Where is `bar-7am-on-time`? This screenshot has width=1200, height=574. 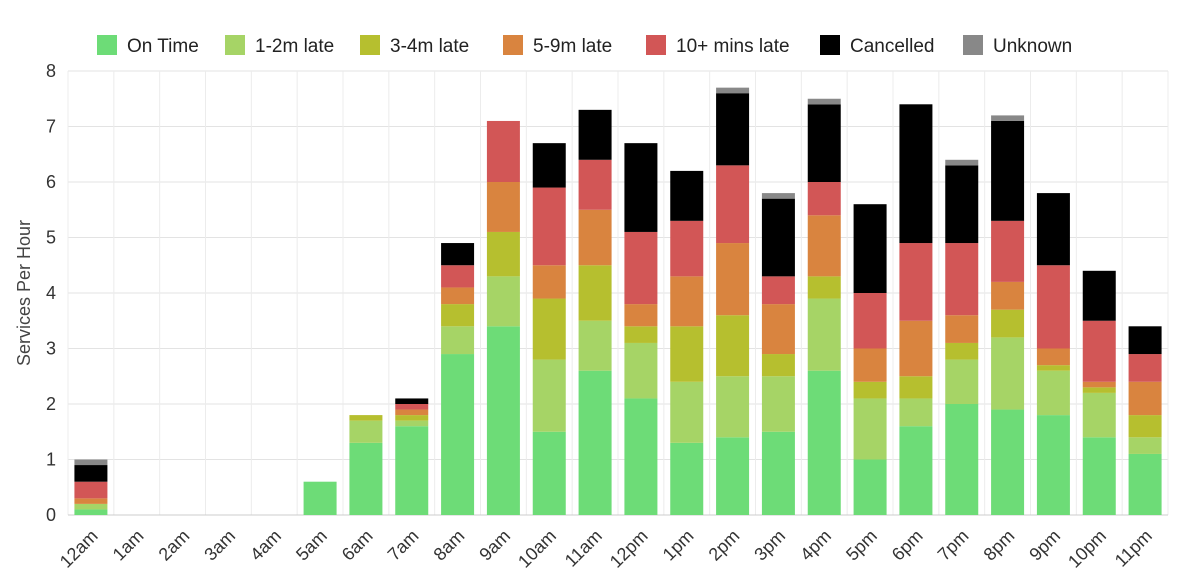
bar-7am-on-time is located at coordinates (412, 470).